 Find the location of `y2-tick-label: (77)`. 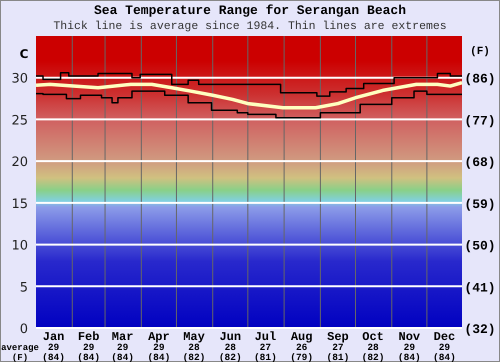

y2-tick-label: (77) is located at coordinates (480, 120).